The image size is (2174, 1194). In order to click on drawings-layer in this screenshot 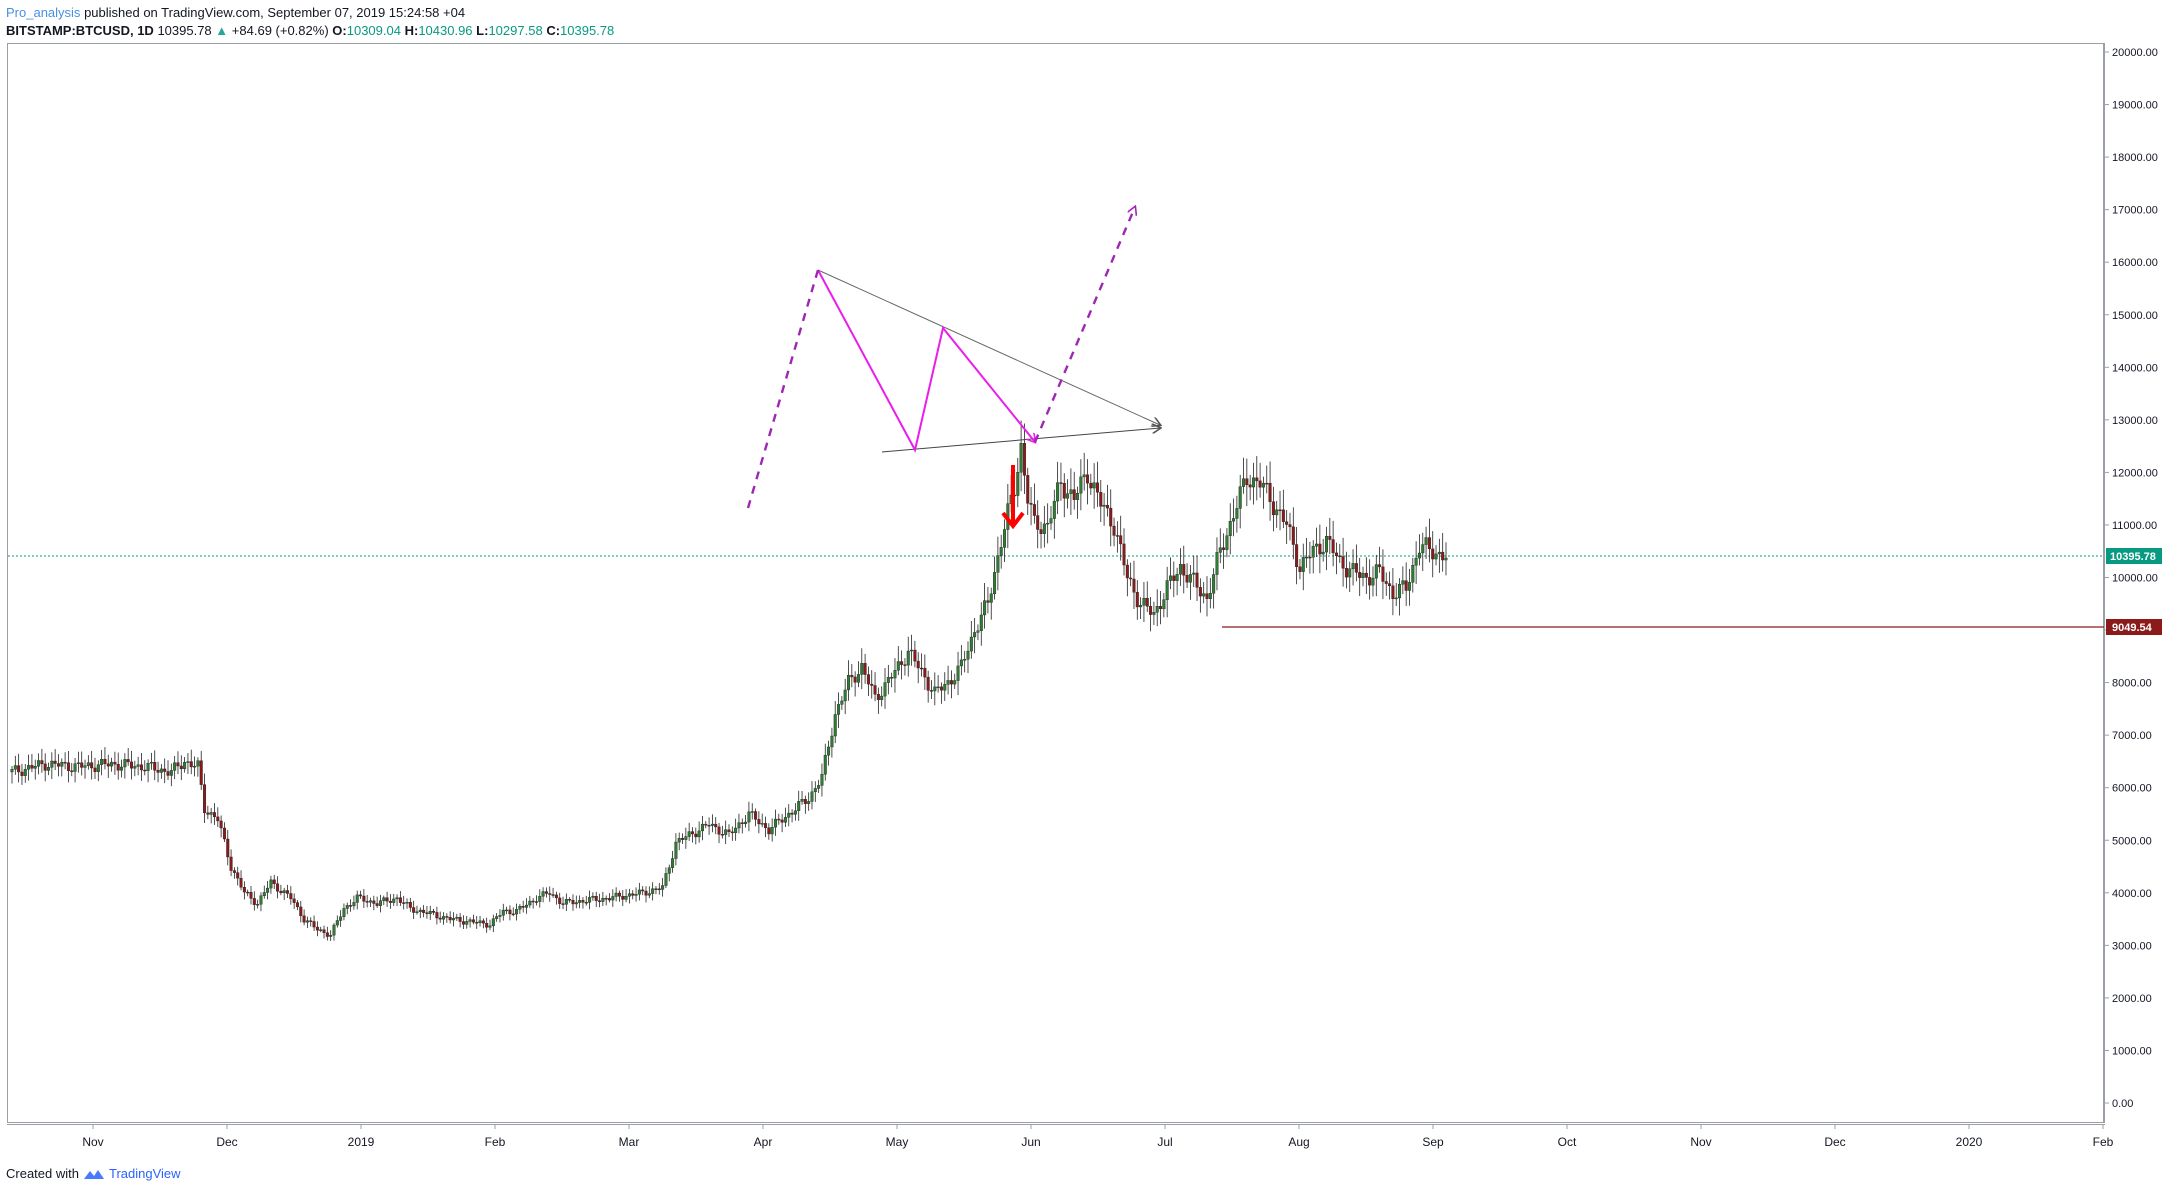, I will do `click(953, 368)`.